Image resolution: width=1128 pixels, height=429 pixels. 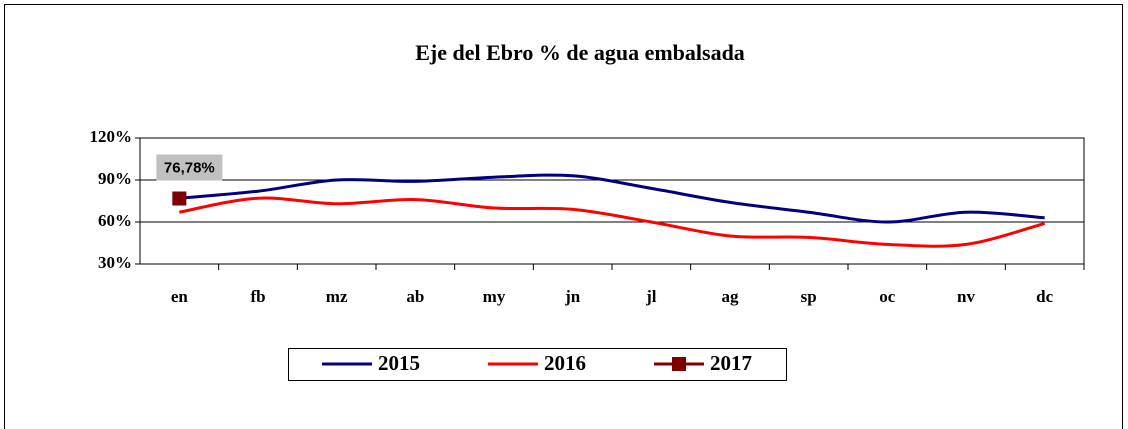 I want to click on x-tick-label: sp, so click(x=809, y=296).